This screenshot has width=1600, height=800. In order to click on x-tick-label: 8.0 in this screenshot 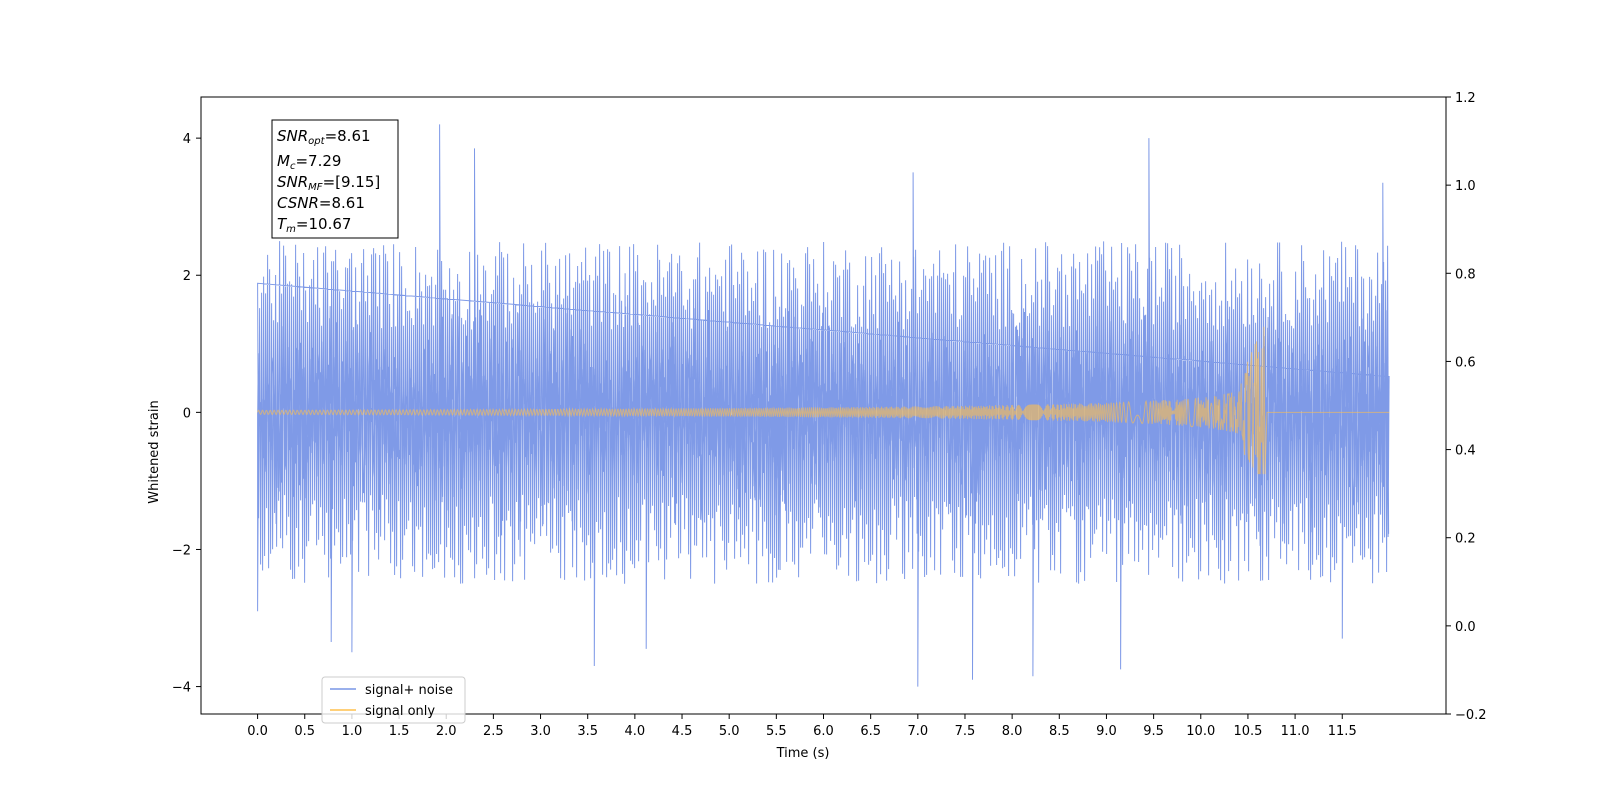, I will do `click(1012, 731)`.